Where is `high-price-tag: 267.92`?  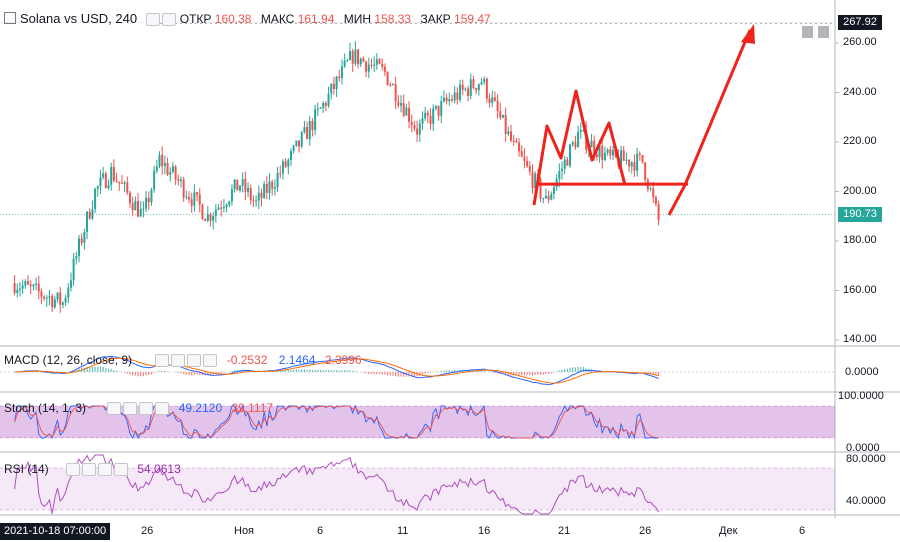 high-price-tag: 267.92 is located at coordinates (860, 22).